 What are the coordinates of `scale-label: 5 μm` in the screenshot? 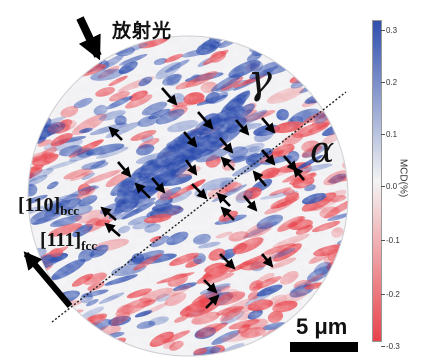 It's located at (322, 326).